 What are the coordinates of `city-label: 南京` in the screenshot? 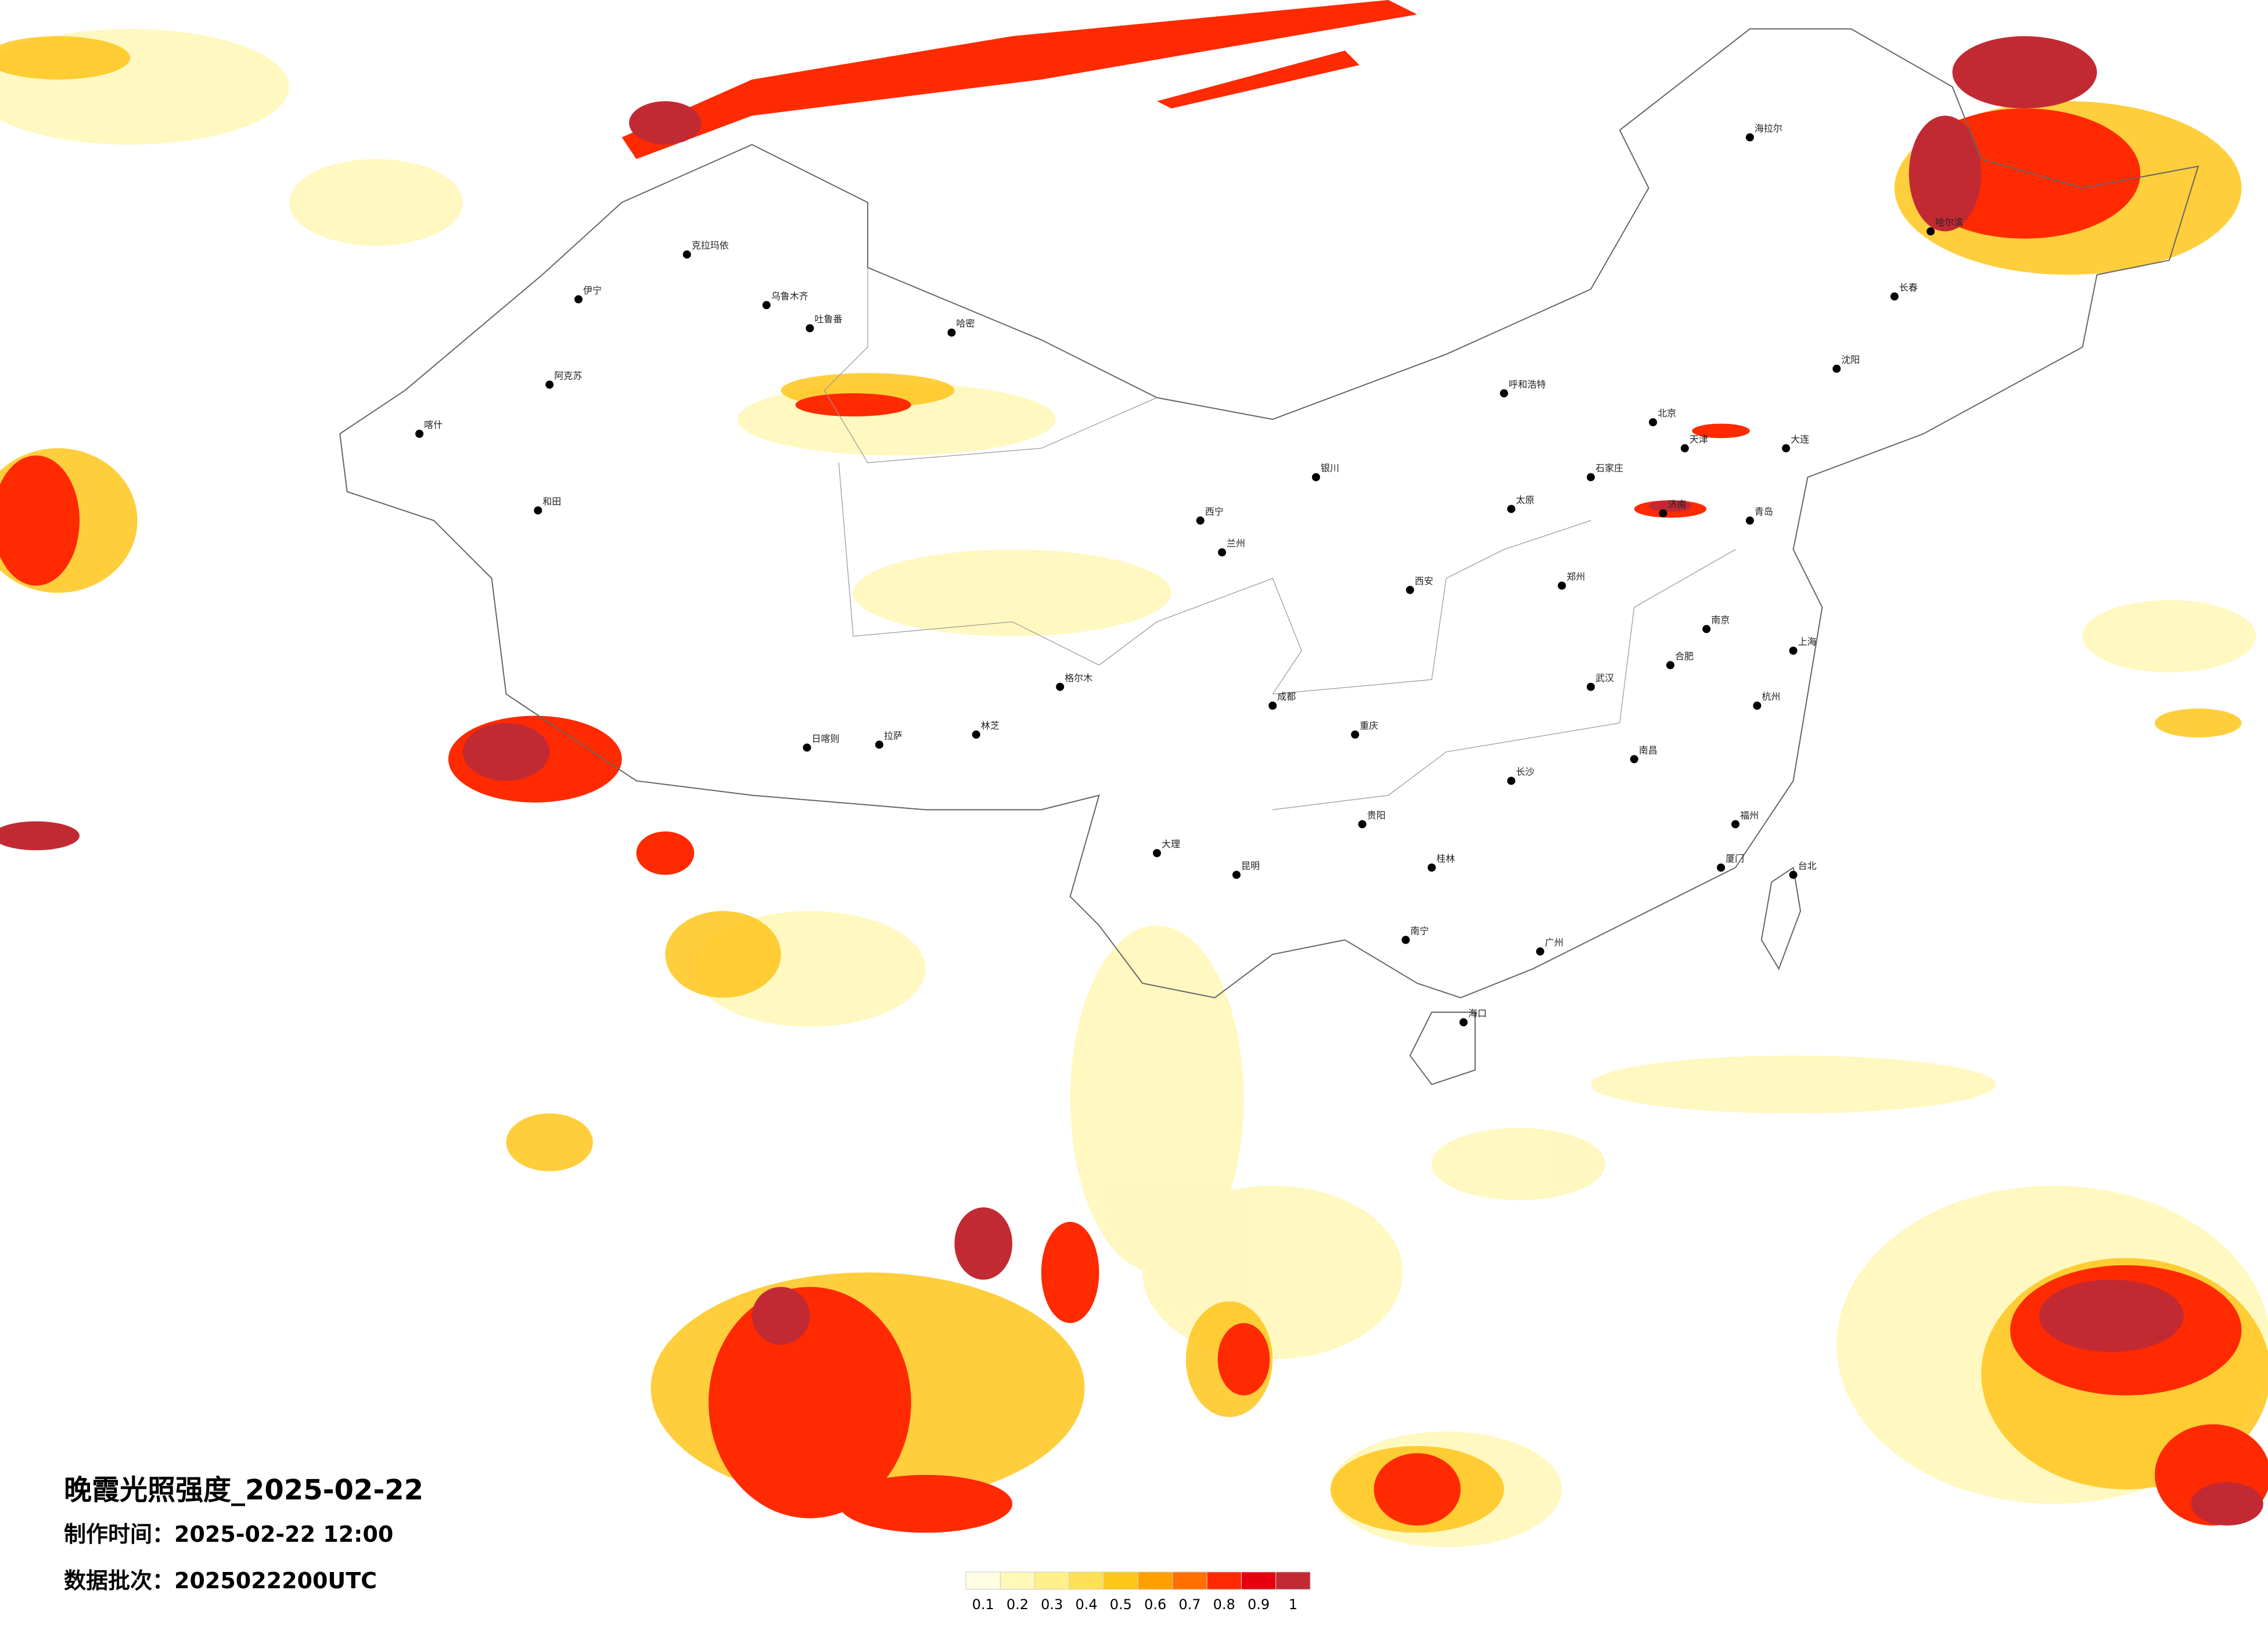 It's located at (1720, 620).